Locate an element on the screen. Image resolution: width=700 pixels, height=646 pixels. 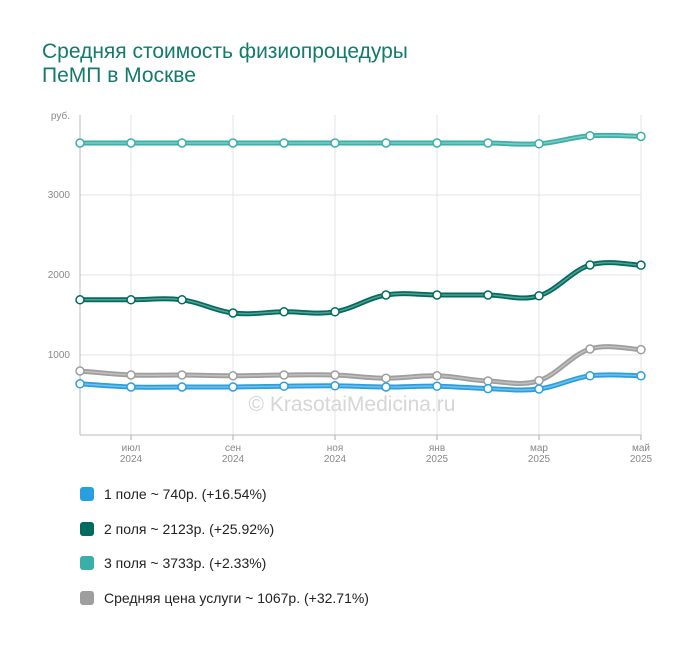
x-tick-label: мар 2025 is located at coordinates (539, 454).